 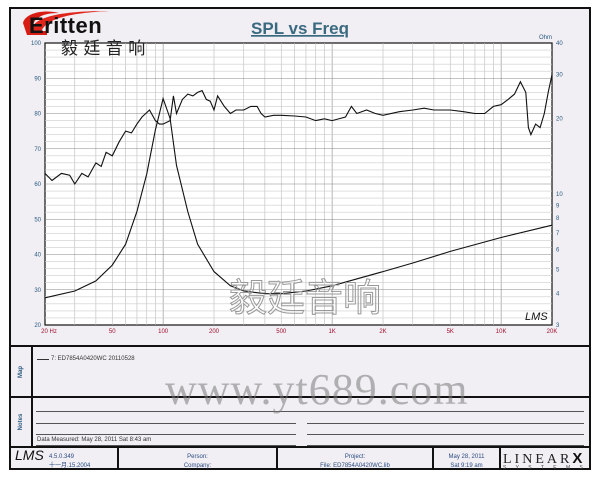 I want to click on y-right-tick-label: 20, so click(x=559, y=119).